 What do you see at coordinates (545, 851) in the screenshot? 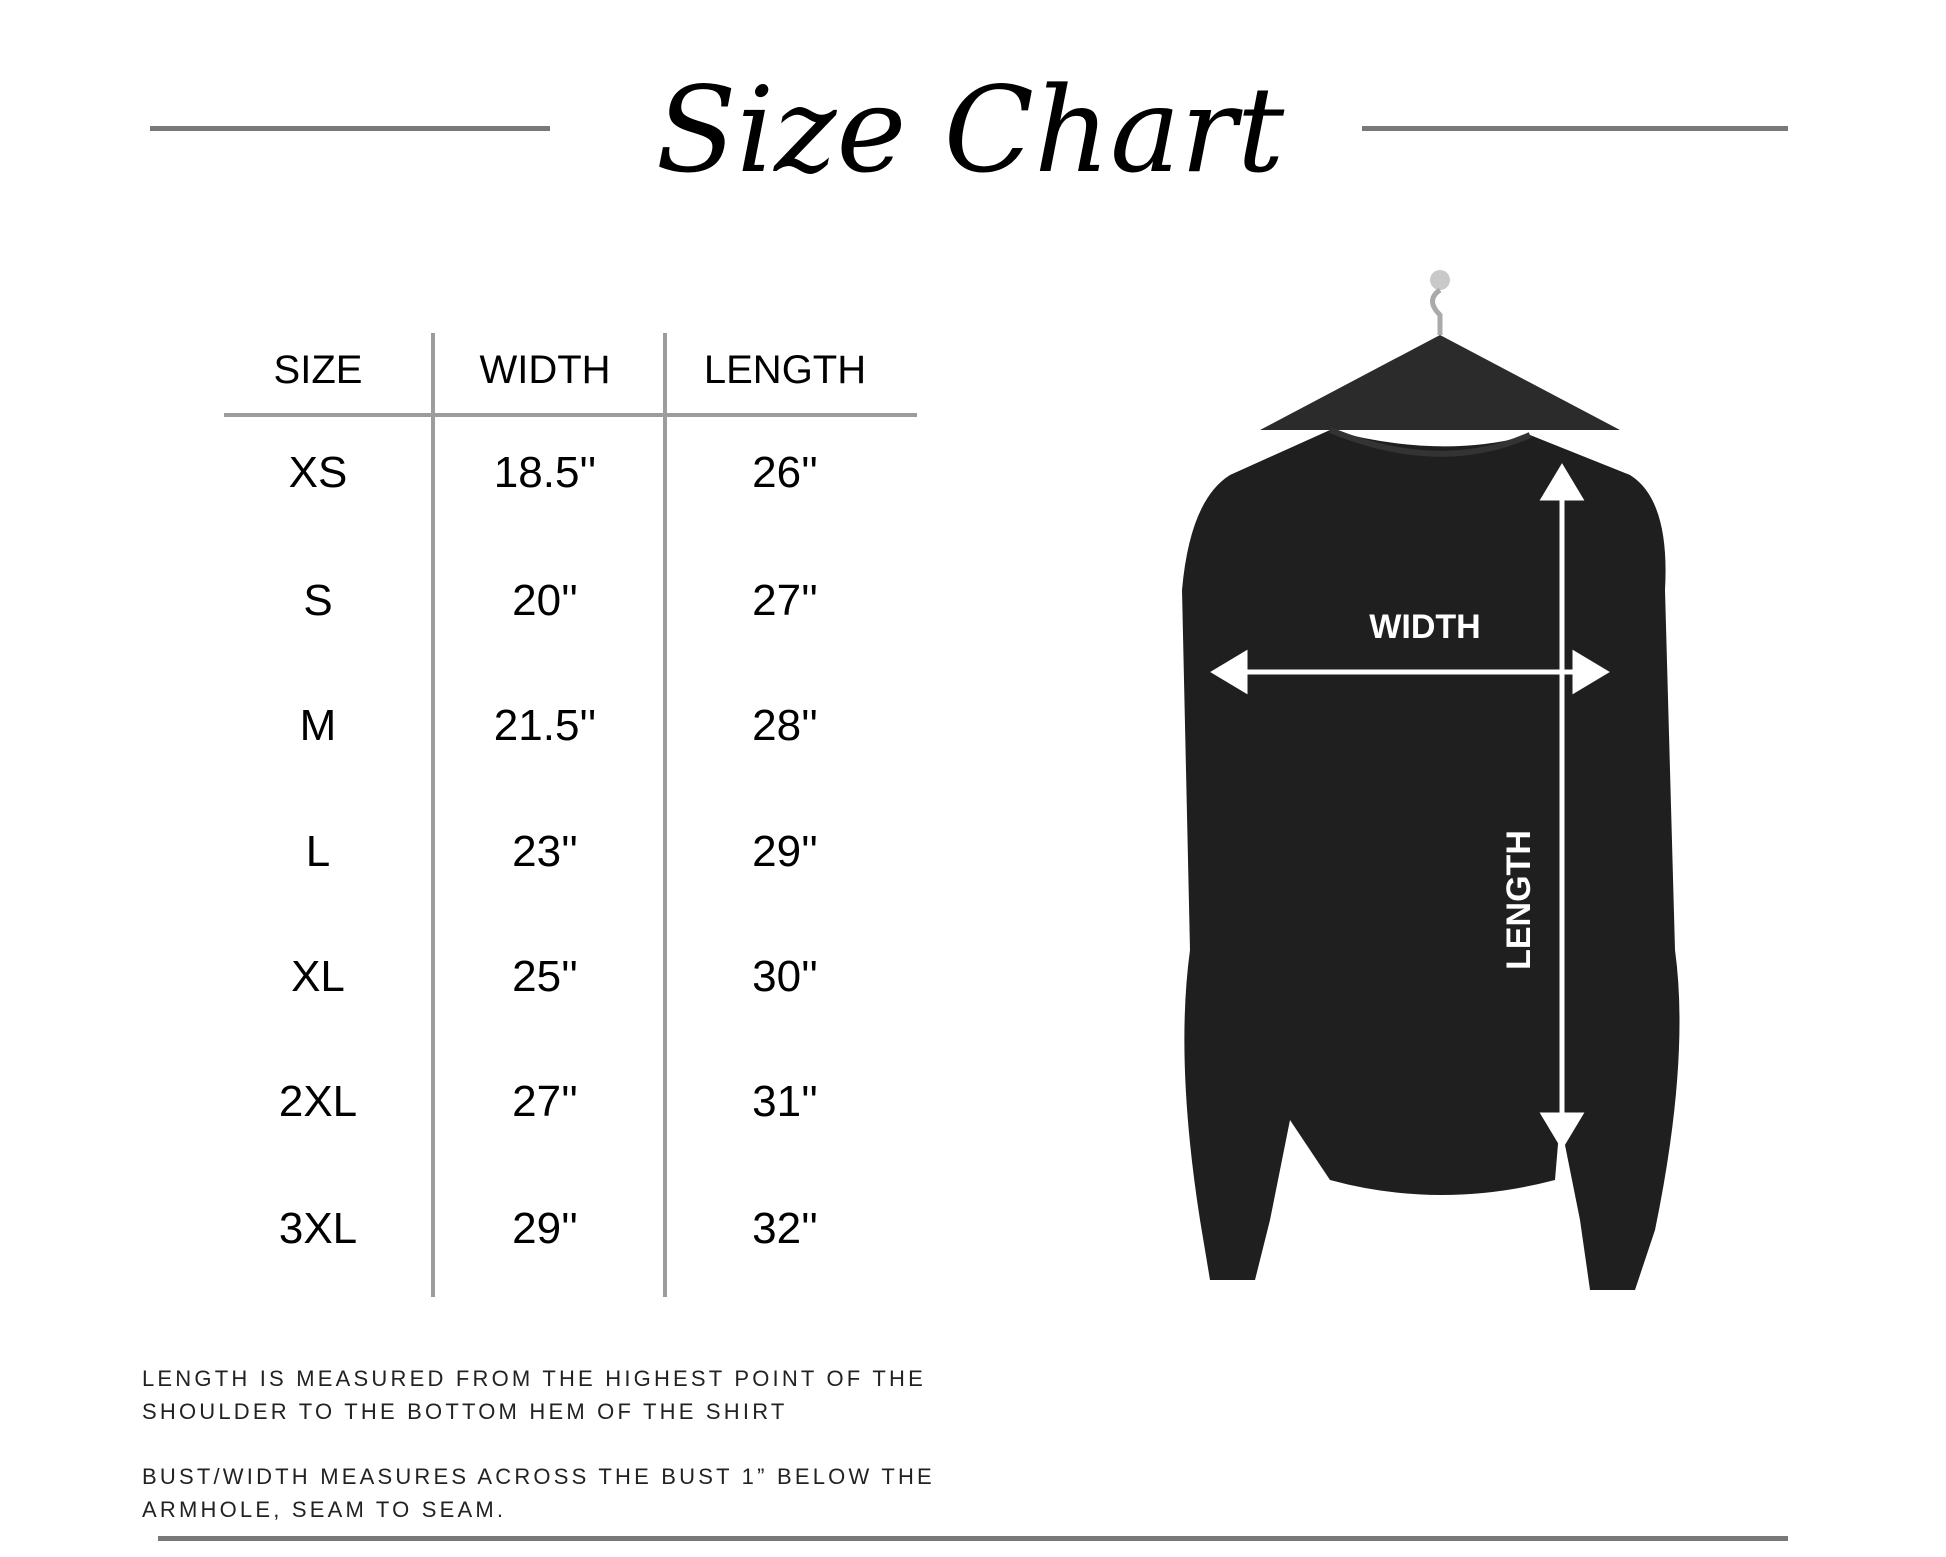
I see `cell-width: 23''` at bounding box center [545, 851].